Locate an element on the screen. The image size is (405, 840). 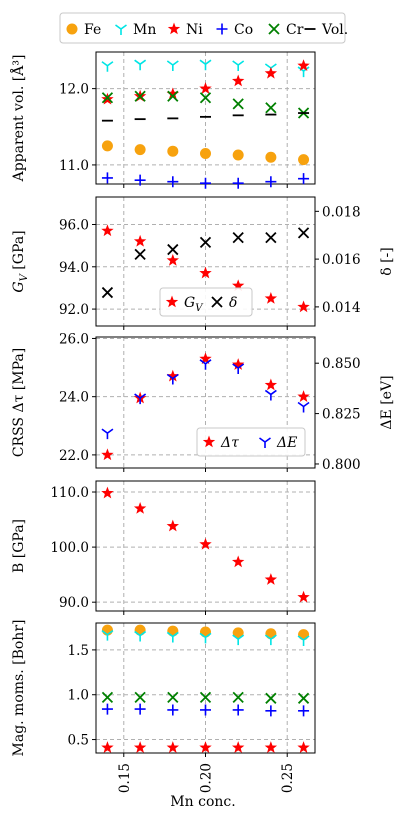
legend-label: Co is located at coordinates (243, 30).